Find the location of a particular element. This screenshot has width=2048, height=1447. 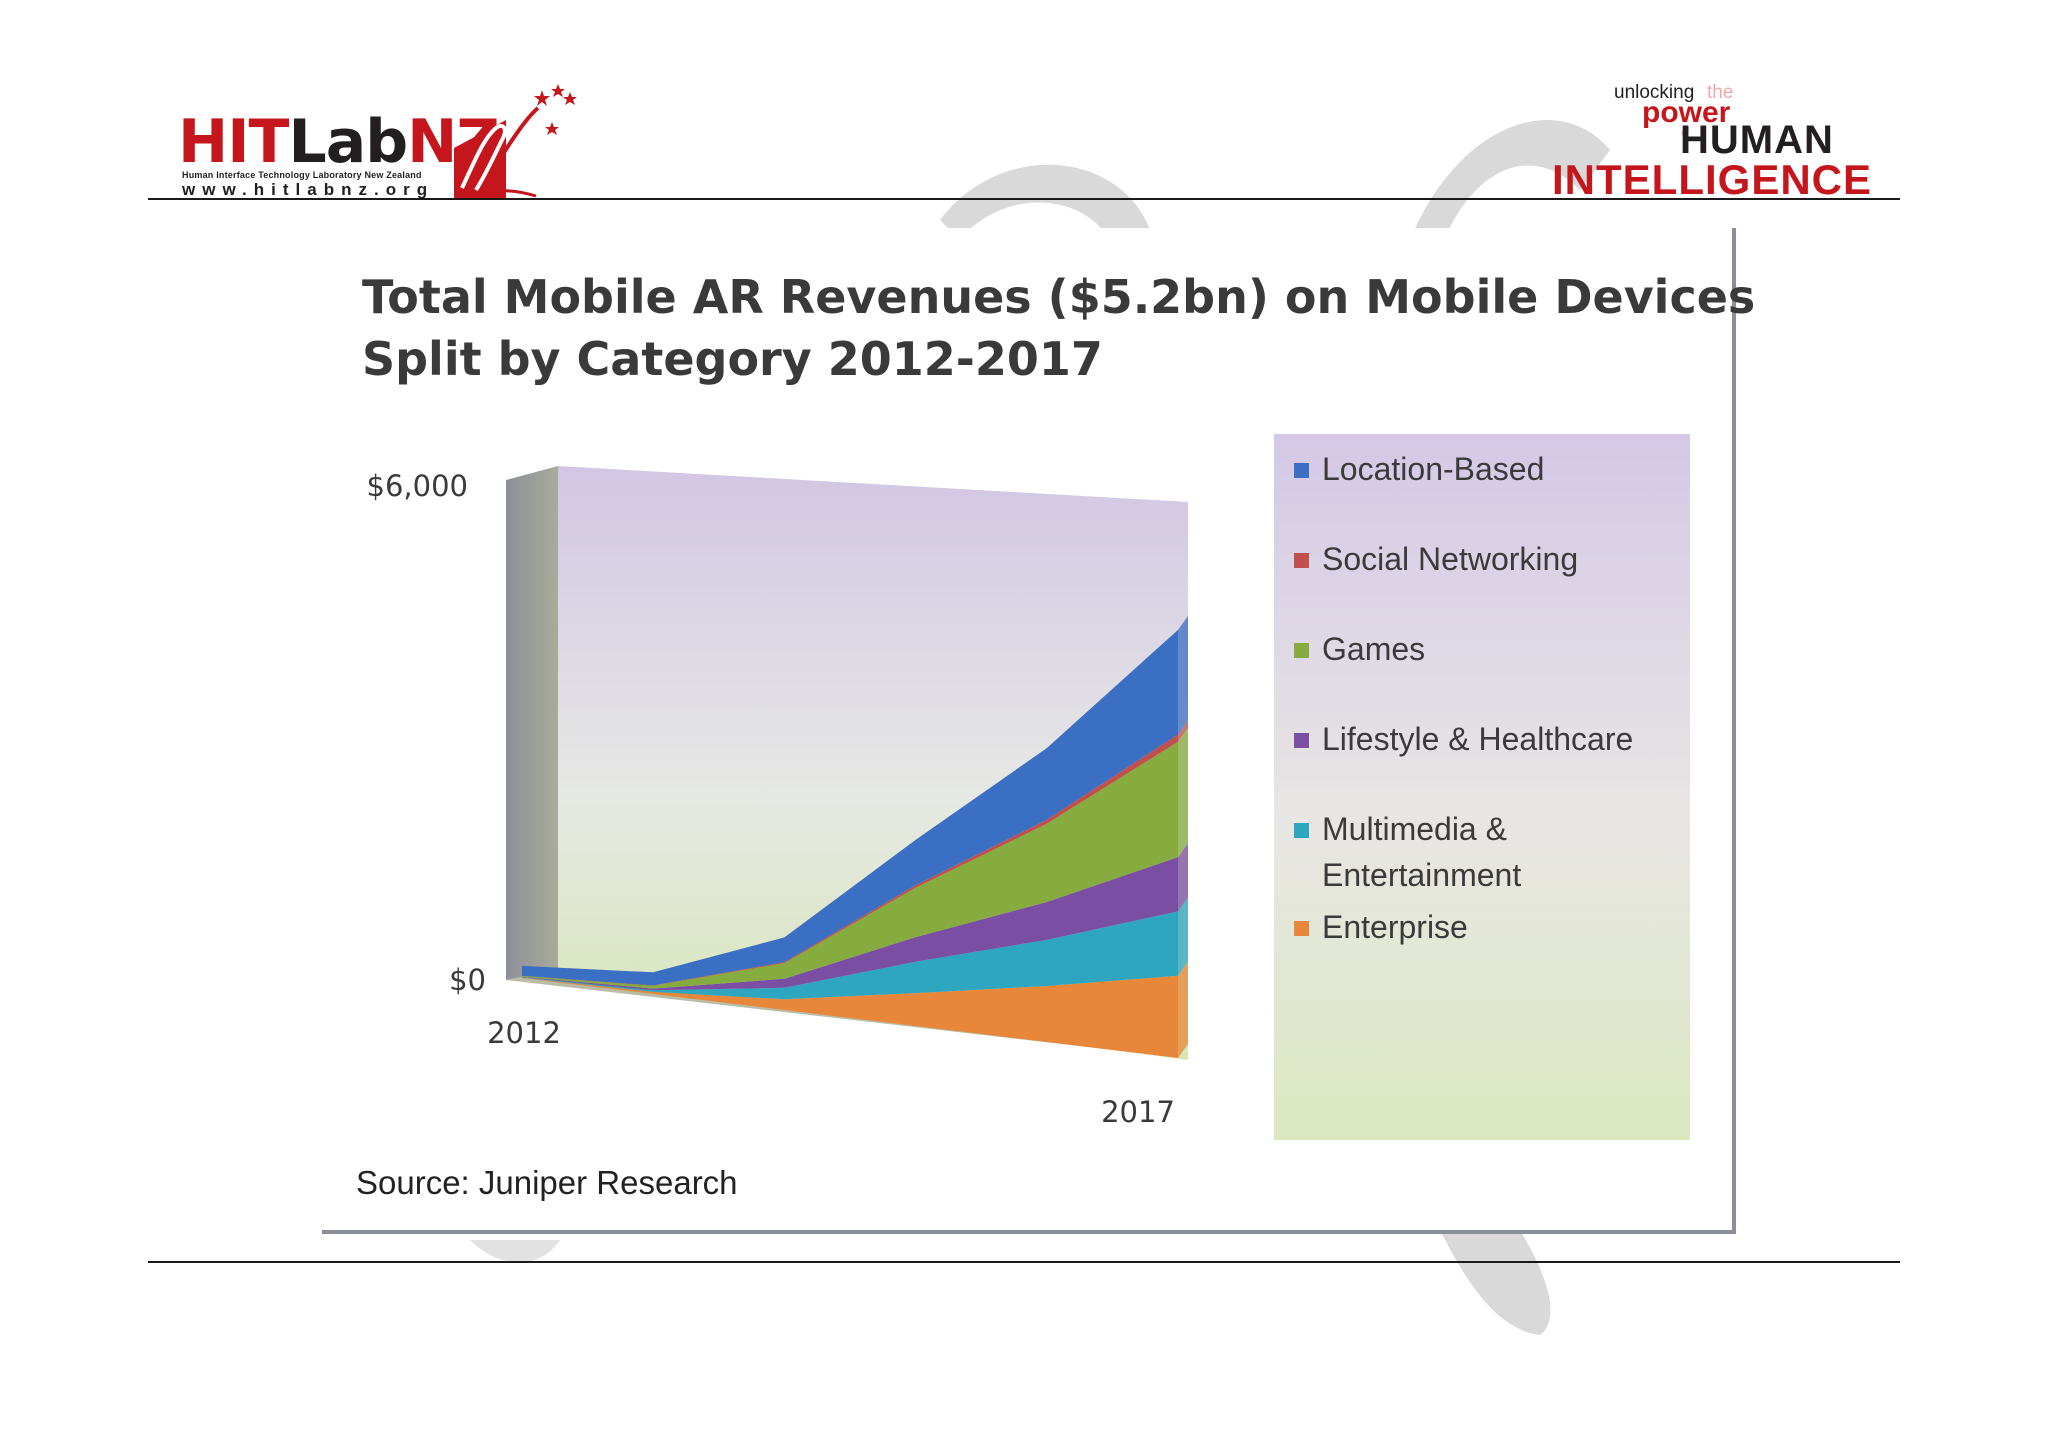

legend-label: Social Networking is located at coordinates (1450, 559).